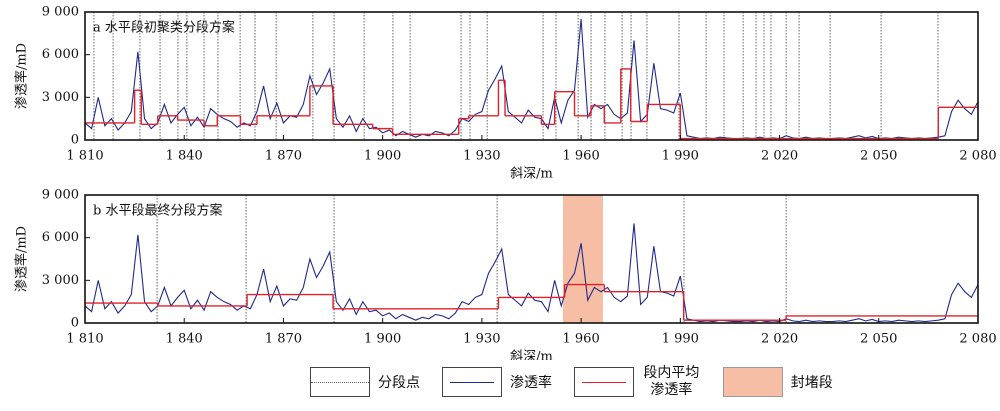  What do you see at coordinates (637, 382) in the screenshot?
I see `legend-item: 段内平均渗透率` at bounding box center [637, 382].